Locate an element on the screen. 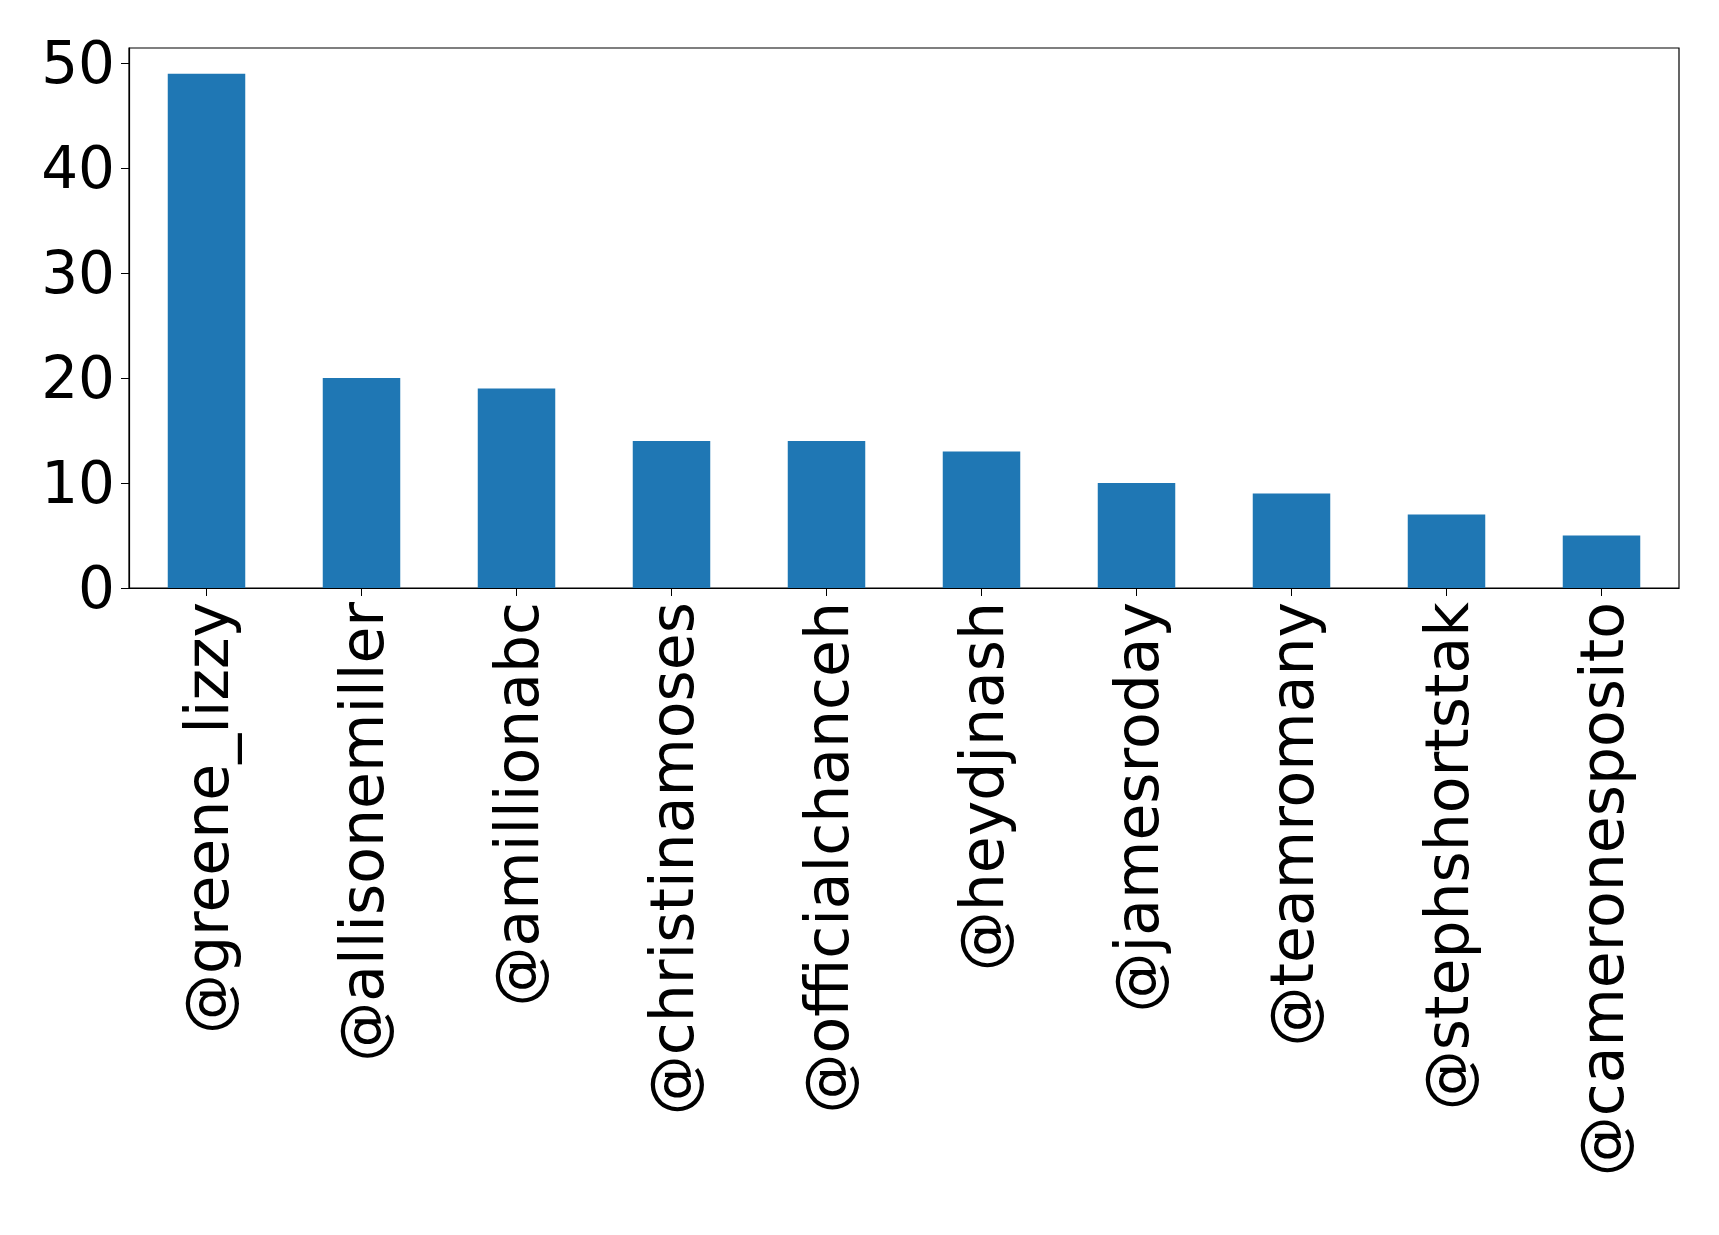 Image resolution: width=1719 pixels, height=1235 pixels. x-tick-label: @stephshortstak is located at coordinates (1446, 856).